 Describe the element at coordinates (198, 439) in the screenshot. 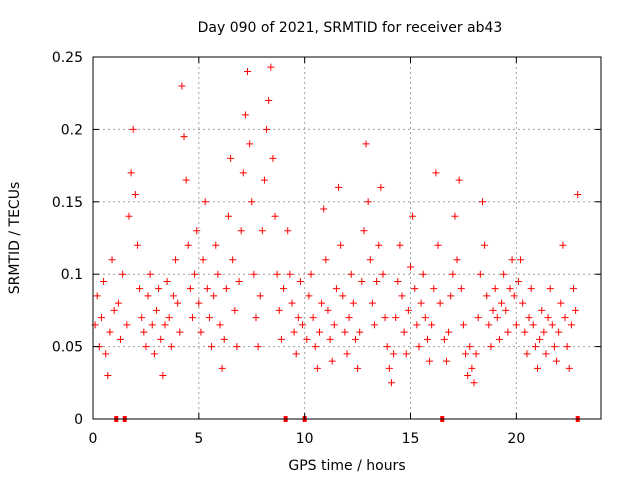

I see `x-tick-label: 5` at that location.